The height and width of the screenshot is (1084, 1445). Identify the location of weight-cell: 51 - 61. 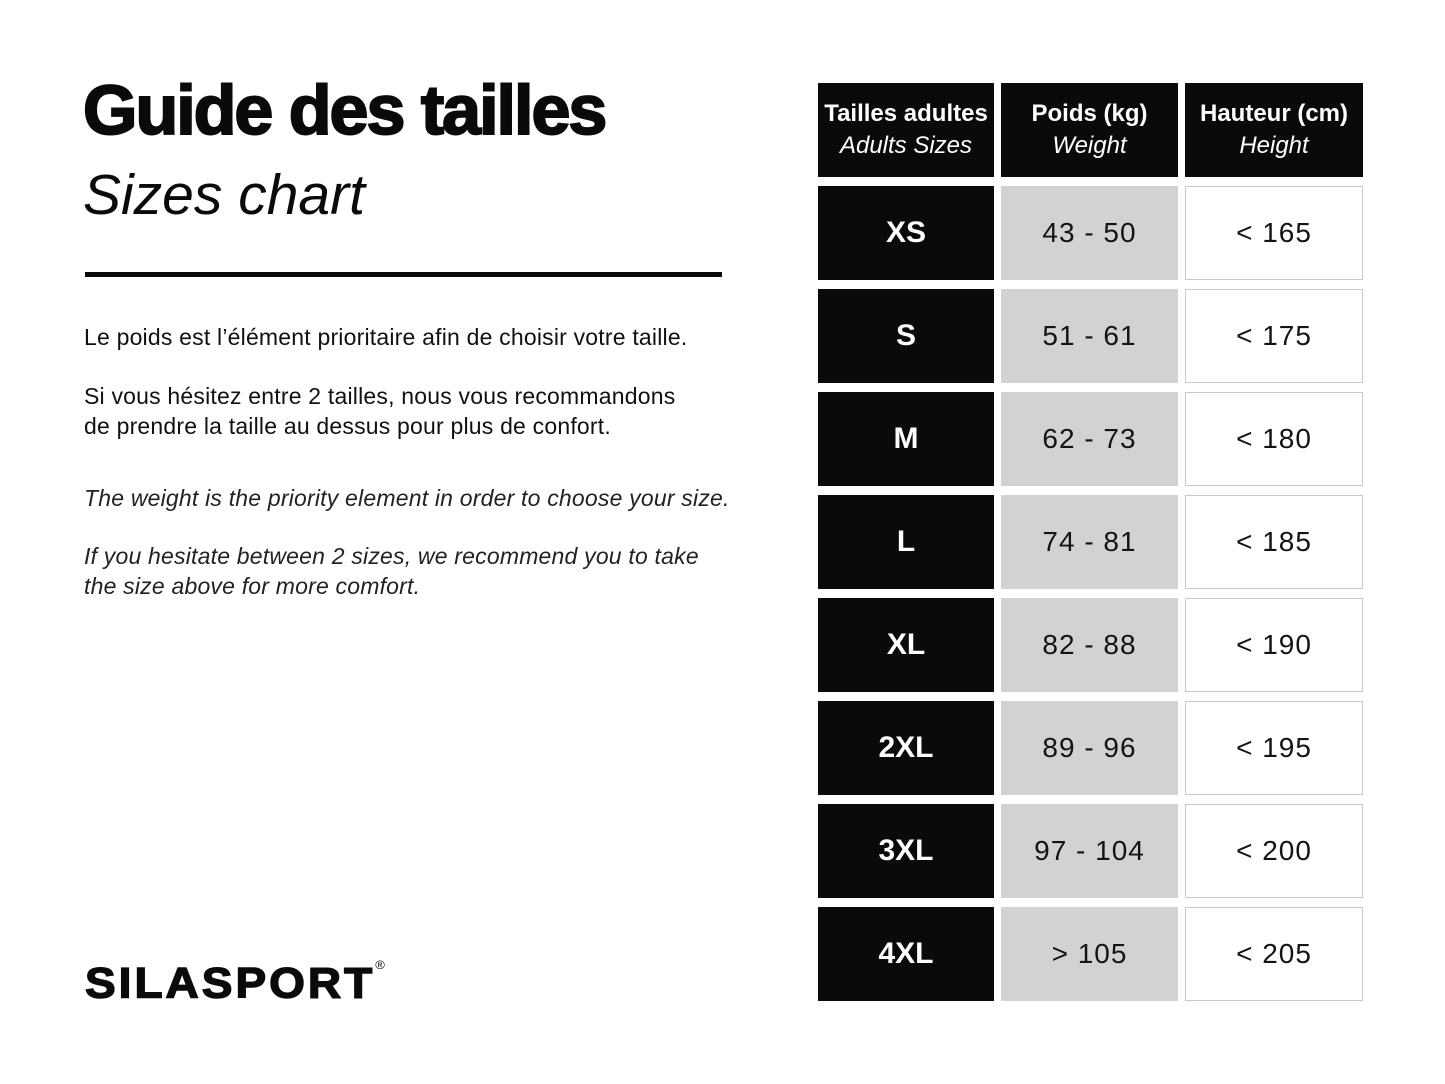
(1089, 336).